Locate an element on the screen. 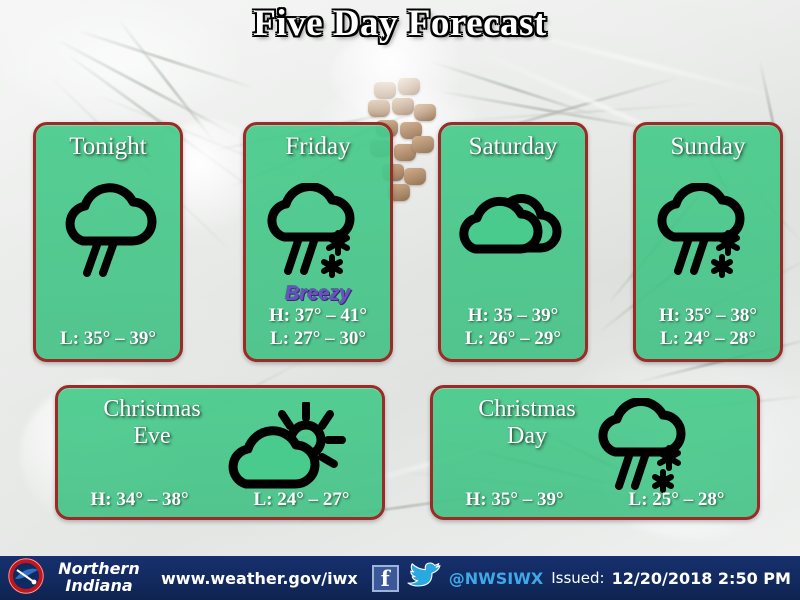 The height and width of the screenshot is (600, 800). day-label: Friday is located at coordinates (318, 146).